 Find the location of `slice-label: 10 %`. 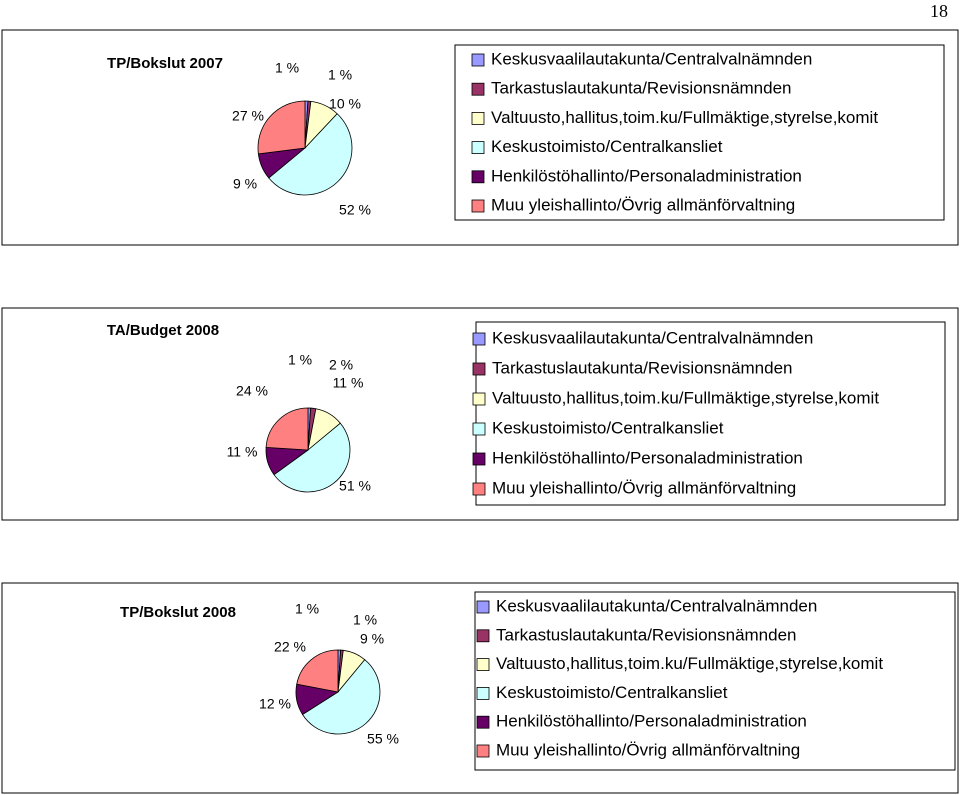

slice-label: 10 % is located at coordinates (345, 104).